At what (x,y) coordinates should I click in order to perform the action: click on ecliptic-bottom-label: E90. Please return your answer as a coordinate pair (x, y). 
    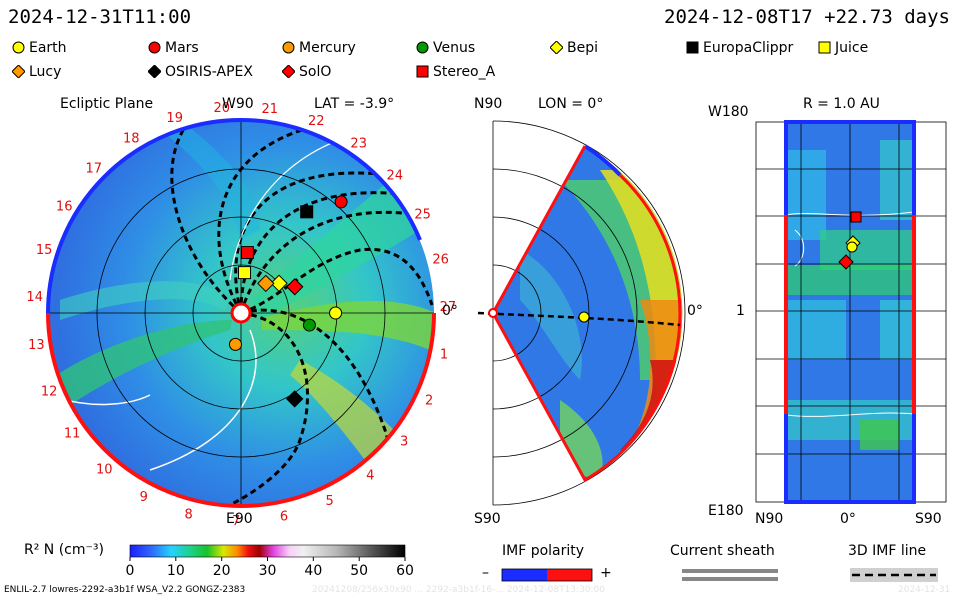
    Looking at the image, I should click on (239, 519).